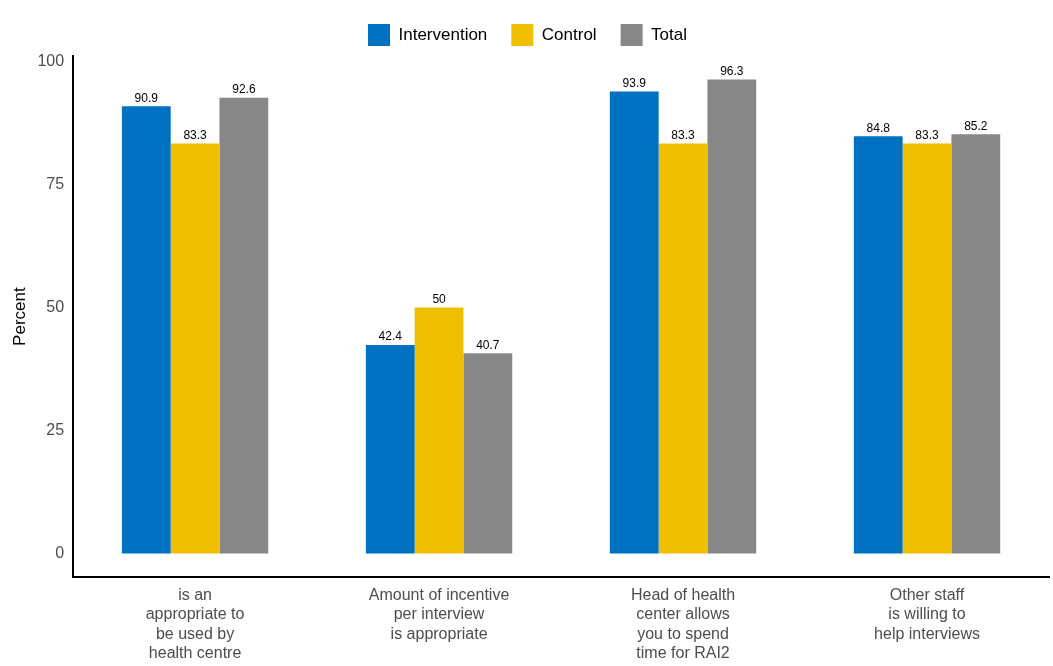 This screenshot has height=666, width=1053. Describe the element at coordinates (634, 82) in the screenshot. I see `data-label: 93.9` at that location.